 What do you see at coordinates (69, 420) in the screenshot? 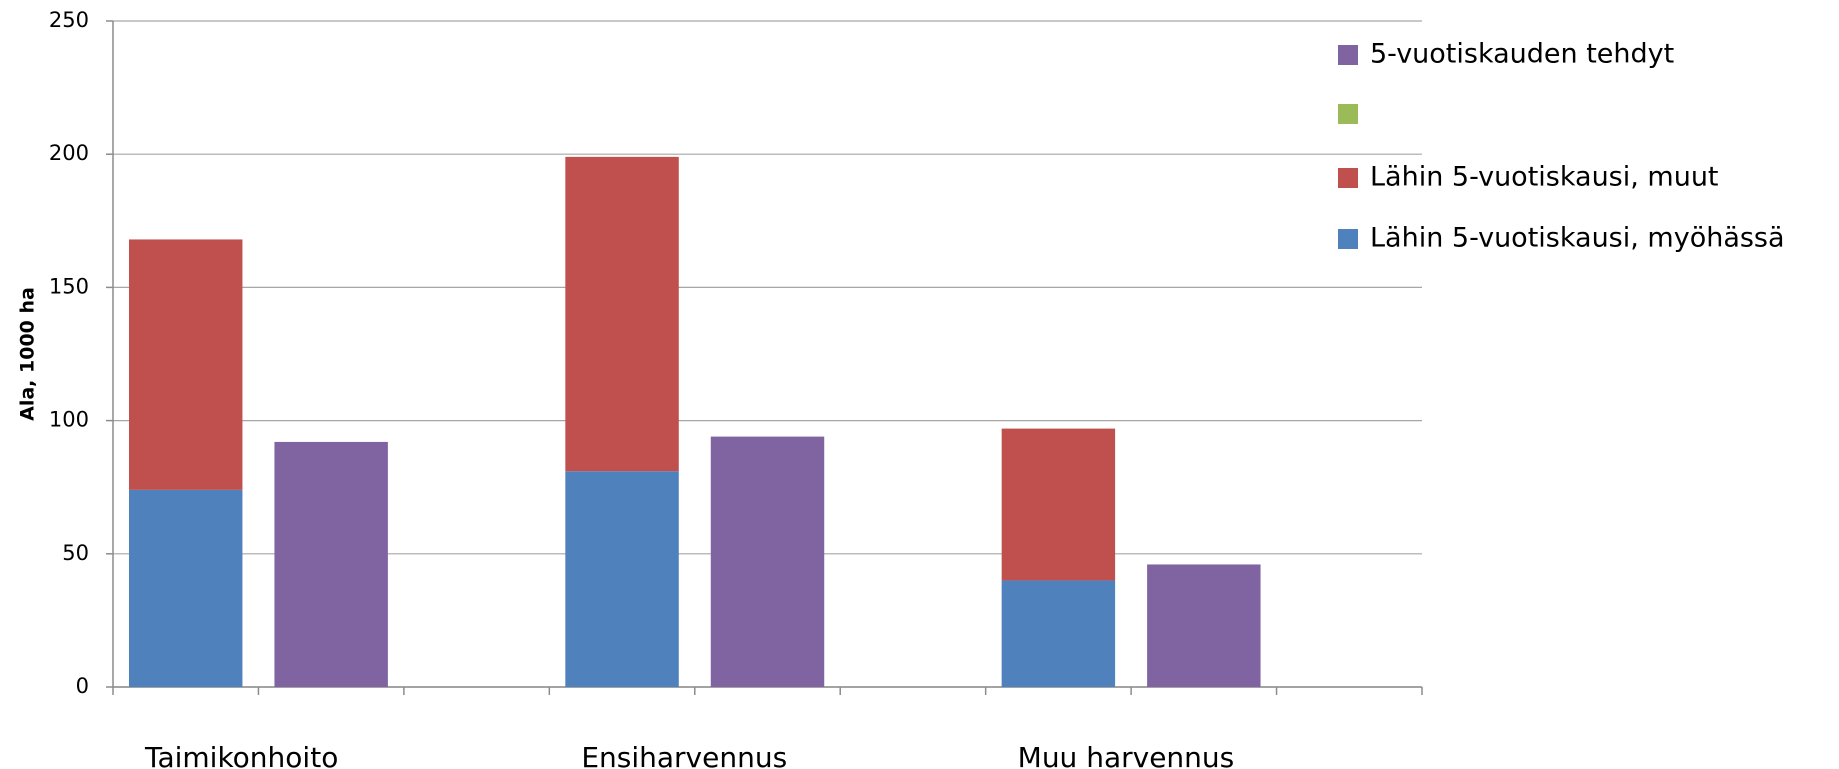
I see `y-tick-label: 100` at bounding box center [69, 420].